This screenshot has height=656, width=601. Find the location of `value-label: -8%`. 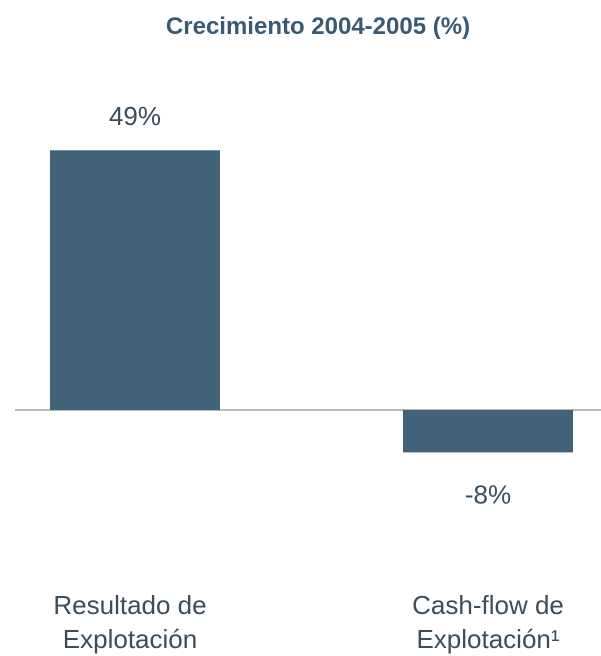

value-label: -8% is located at coordinates (488, 494).